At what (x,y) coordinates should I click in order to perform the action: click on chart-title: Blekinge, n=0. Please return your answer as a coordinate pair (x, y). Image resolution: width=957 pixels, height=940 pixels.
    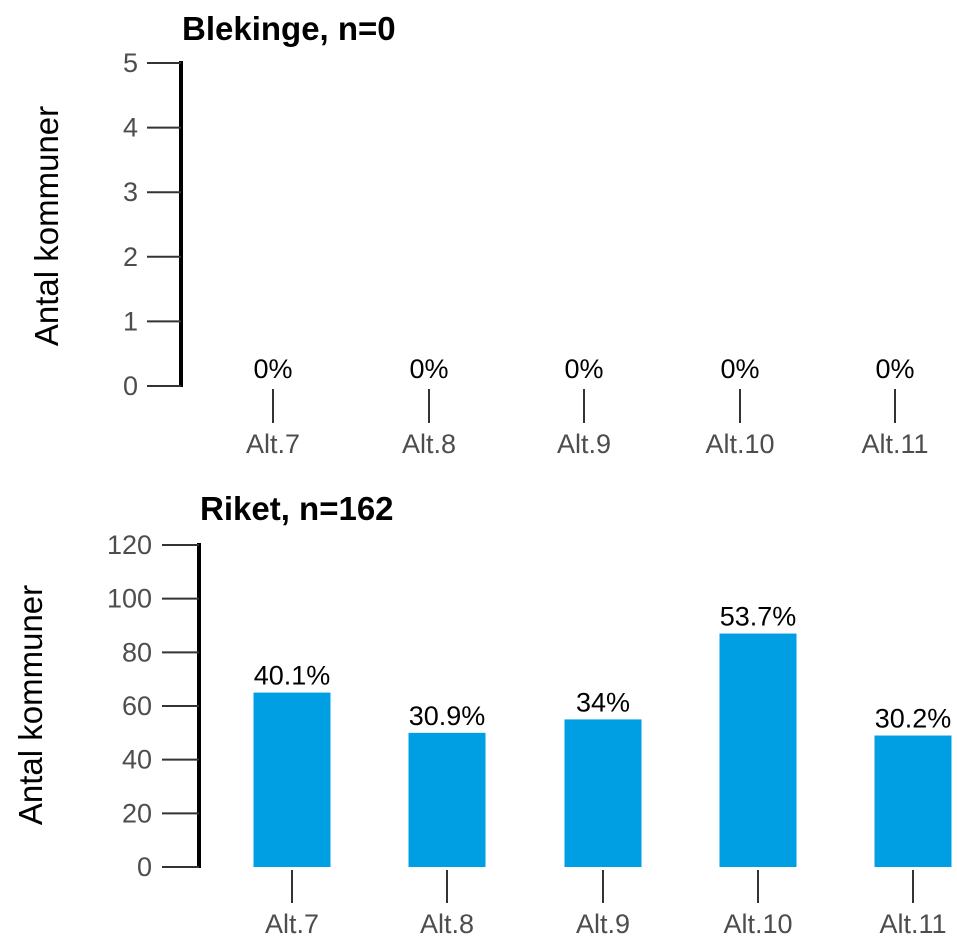
    Looking at the image, I should click on (289, 28).